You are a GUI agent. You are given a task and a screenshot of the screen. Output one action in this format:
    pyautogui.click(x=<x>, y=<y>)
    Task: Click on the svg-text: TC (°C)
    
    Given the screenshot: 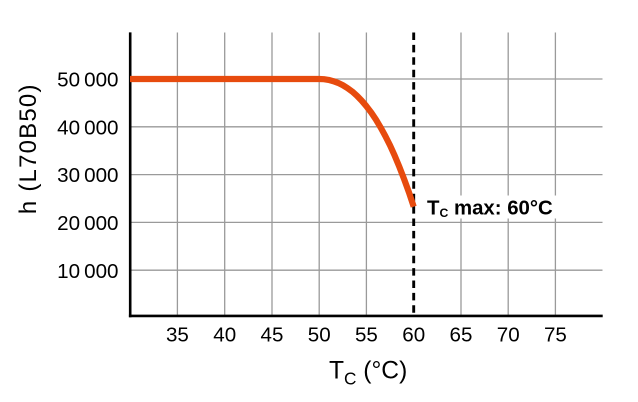 What is the action you would take?
    pyautogui.click(x=368, y=373)
    